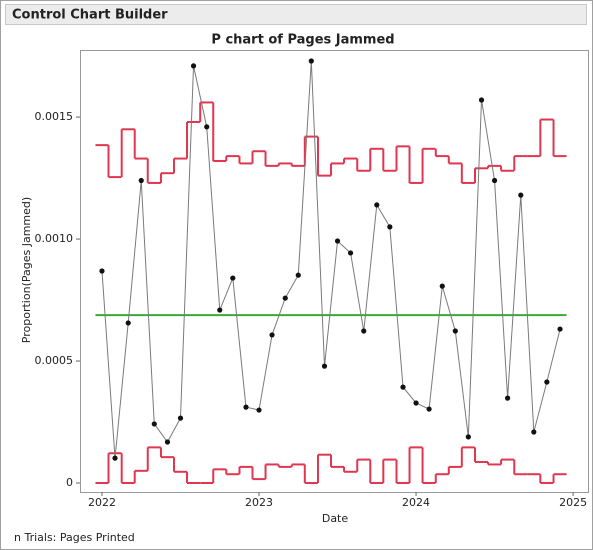 This screenshot has width=593, height=550. What do you see at coordinates (102, 502) in the screenshot?
I see `x-tick-label: 2022` at bounding box center [102, 502].